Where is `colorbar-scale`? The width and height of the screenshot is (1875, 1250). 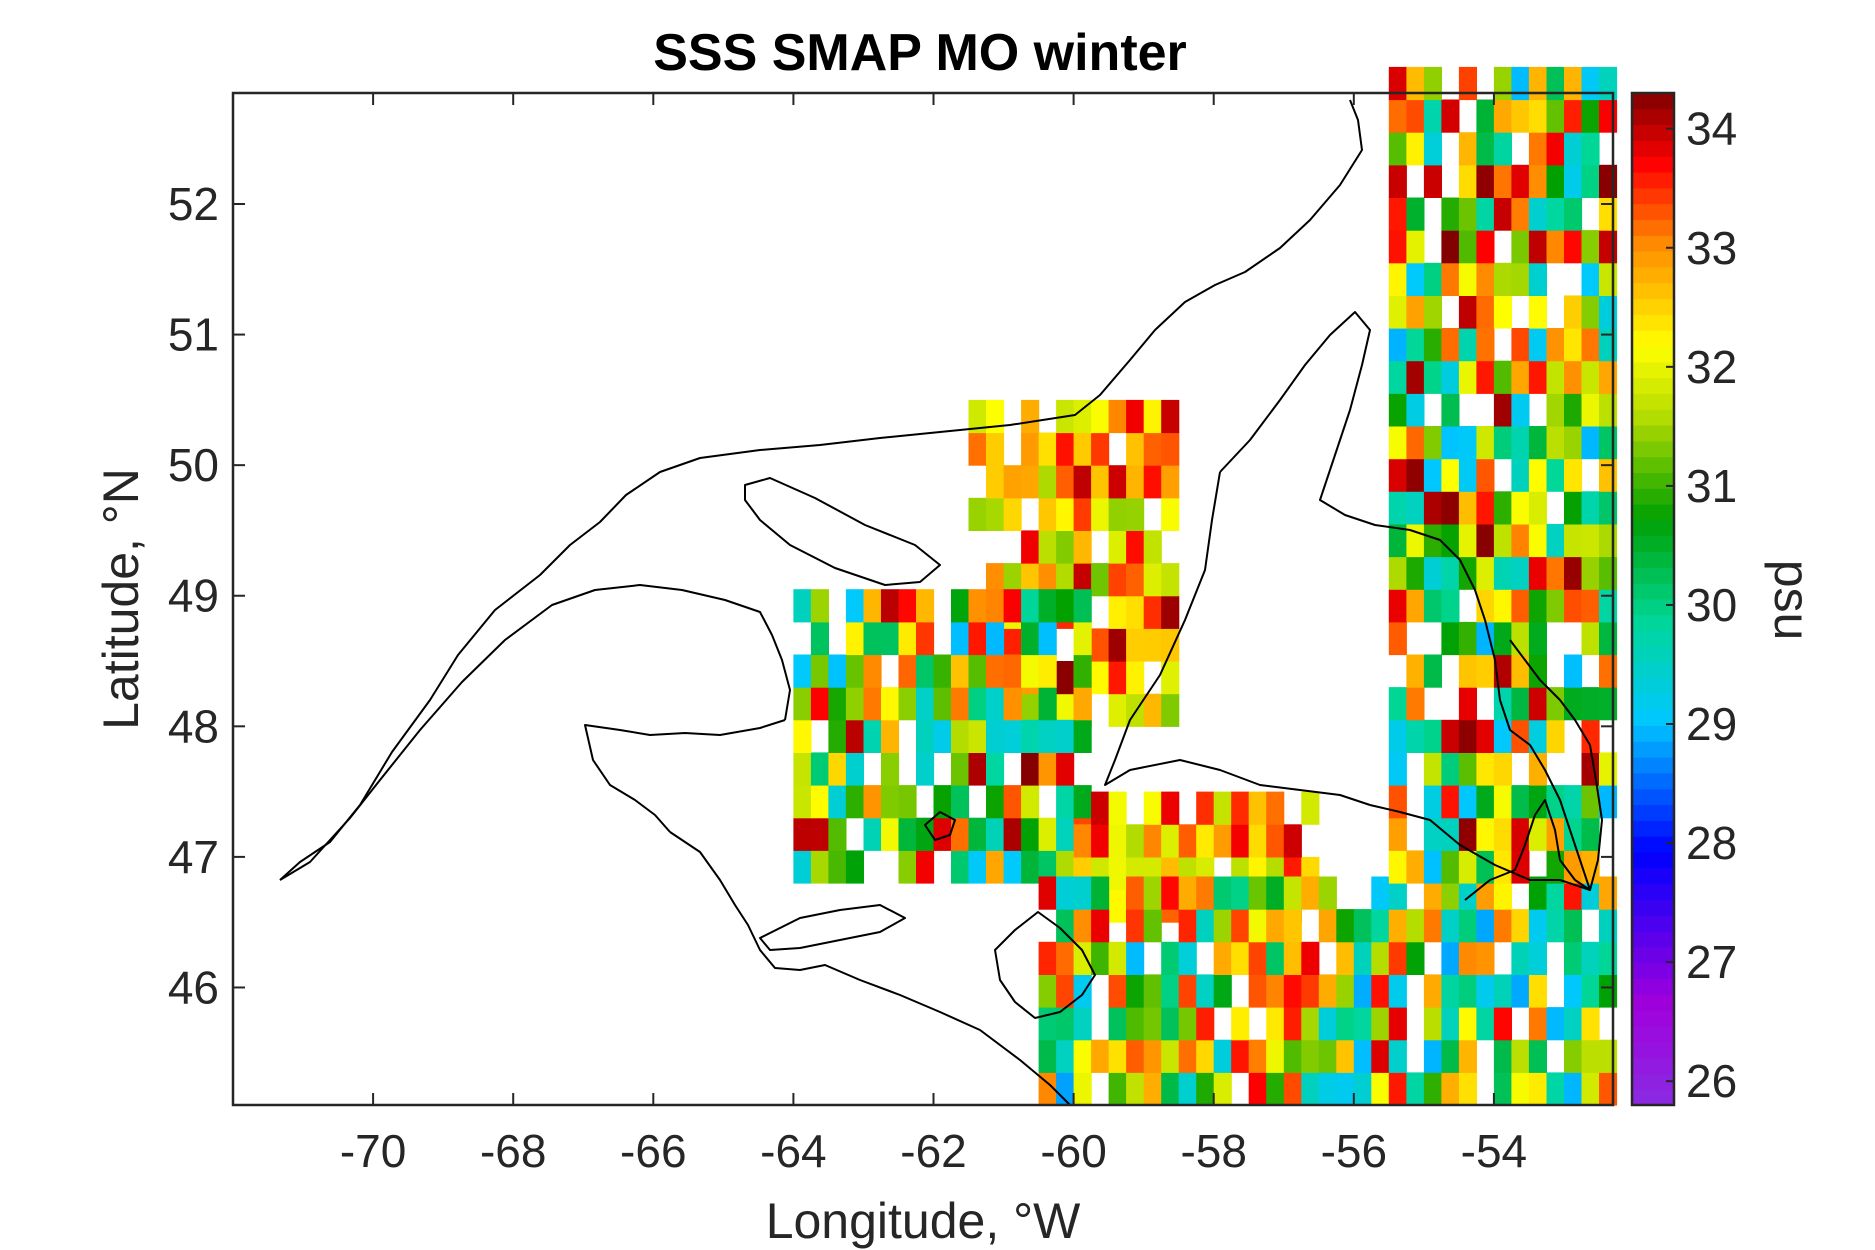 colorbar-scale is located at coordinates (1653, 599).